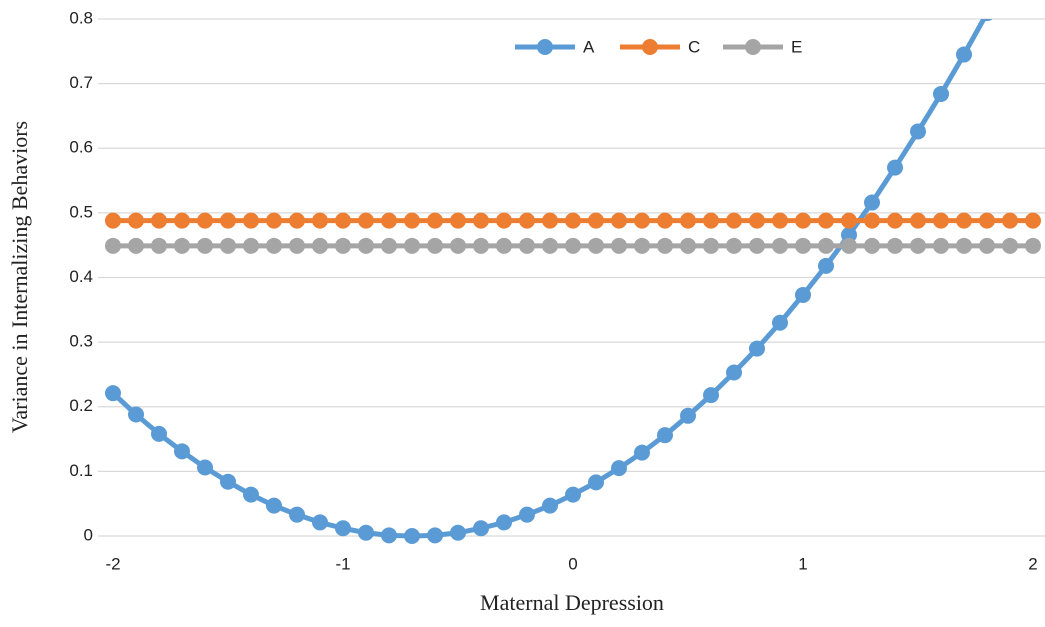 Image resolution: width=1045 pixels, height=627 pixels. Describe the element at coordinates (81, 470) in the screenshot. I see `y-tick-label: 0.1` at that location.